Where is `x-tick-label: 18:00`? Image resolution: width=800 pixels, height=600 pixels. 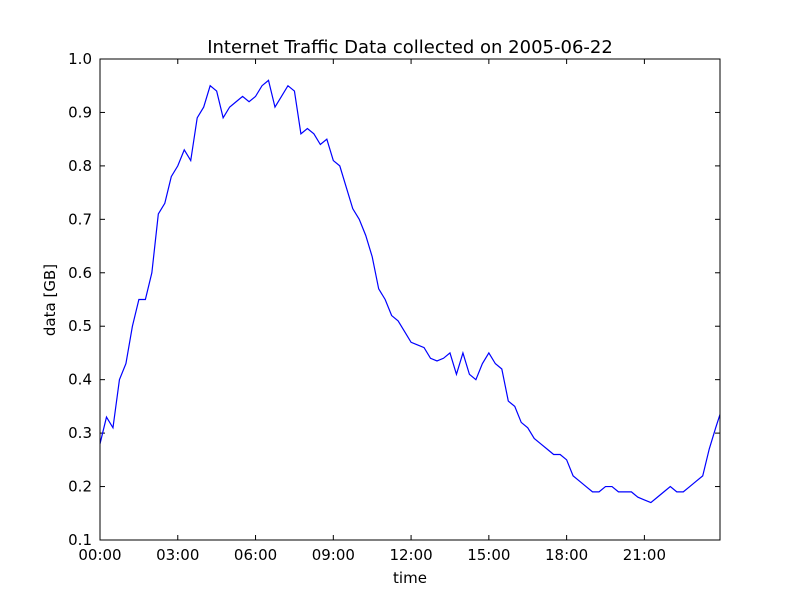
x-tick-label: 18:00 is located at coordinates (566, 555).